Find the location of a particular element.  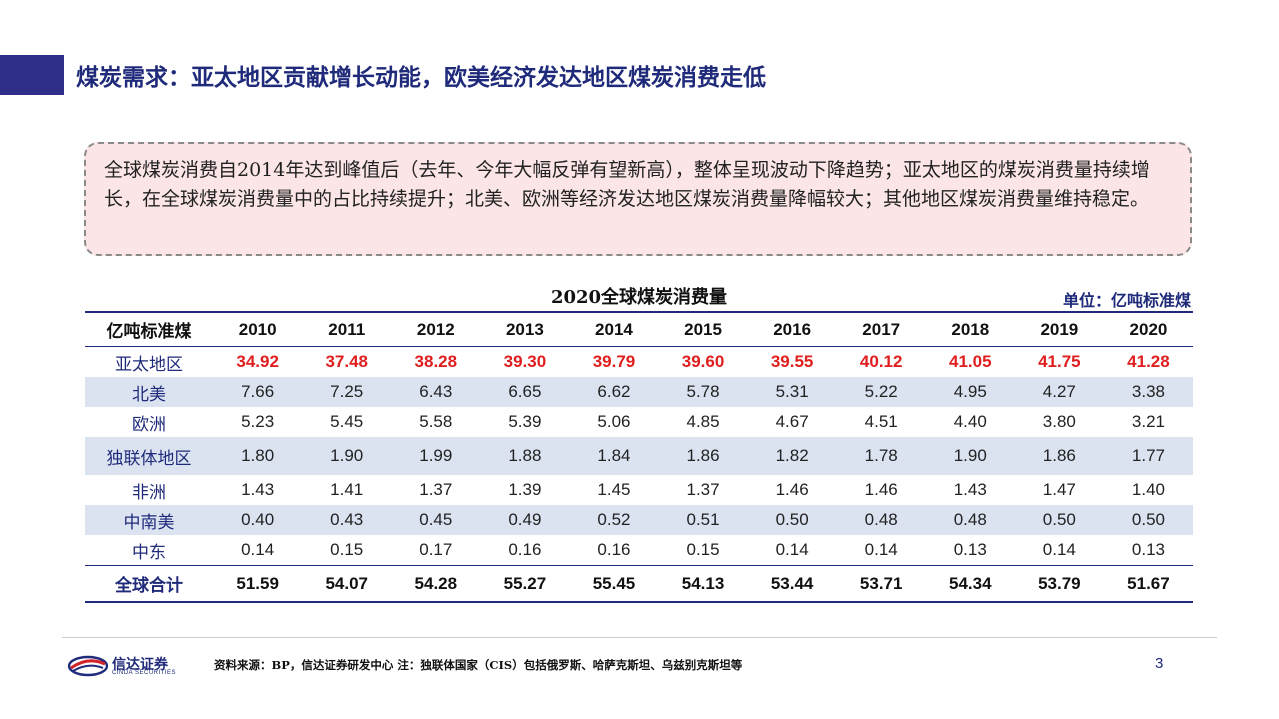

table-cell: 53.44 is located at coordinates (792, 584).